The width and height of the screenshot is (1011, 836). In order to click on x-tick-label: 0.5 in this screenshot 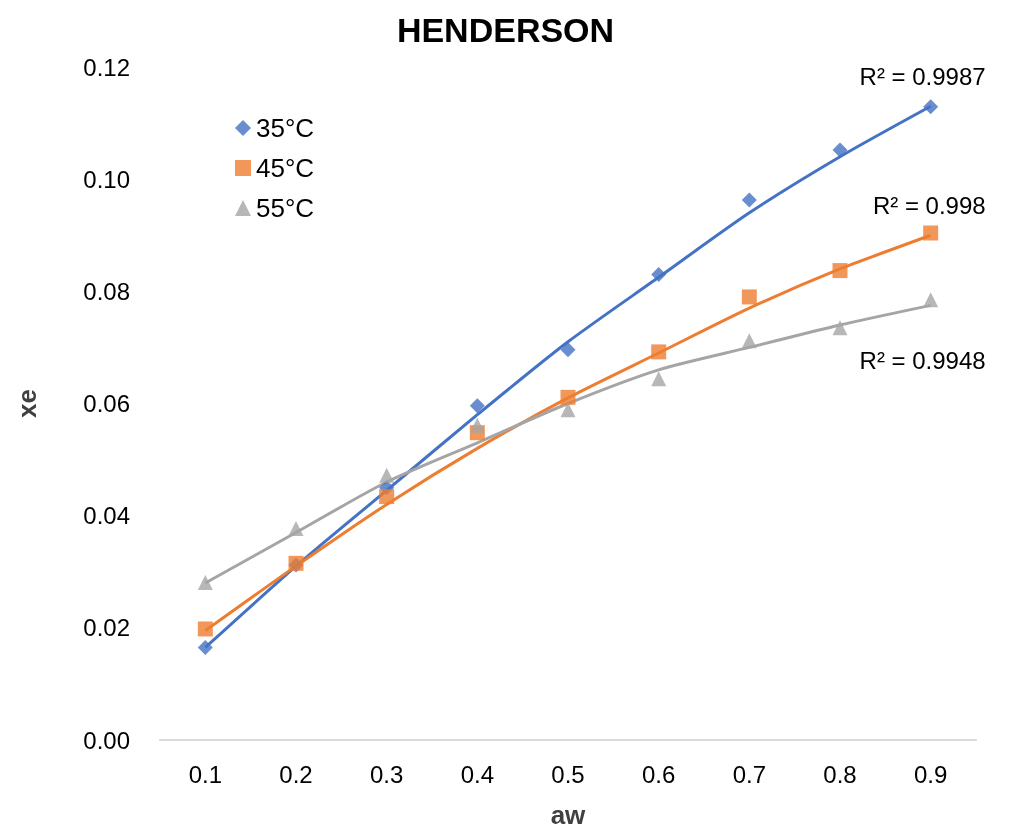, I will do `click(568, 774)`.